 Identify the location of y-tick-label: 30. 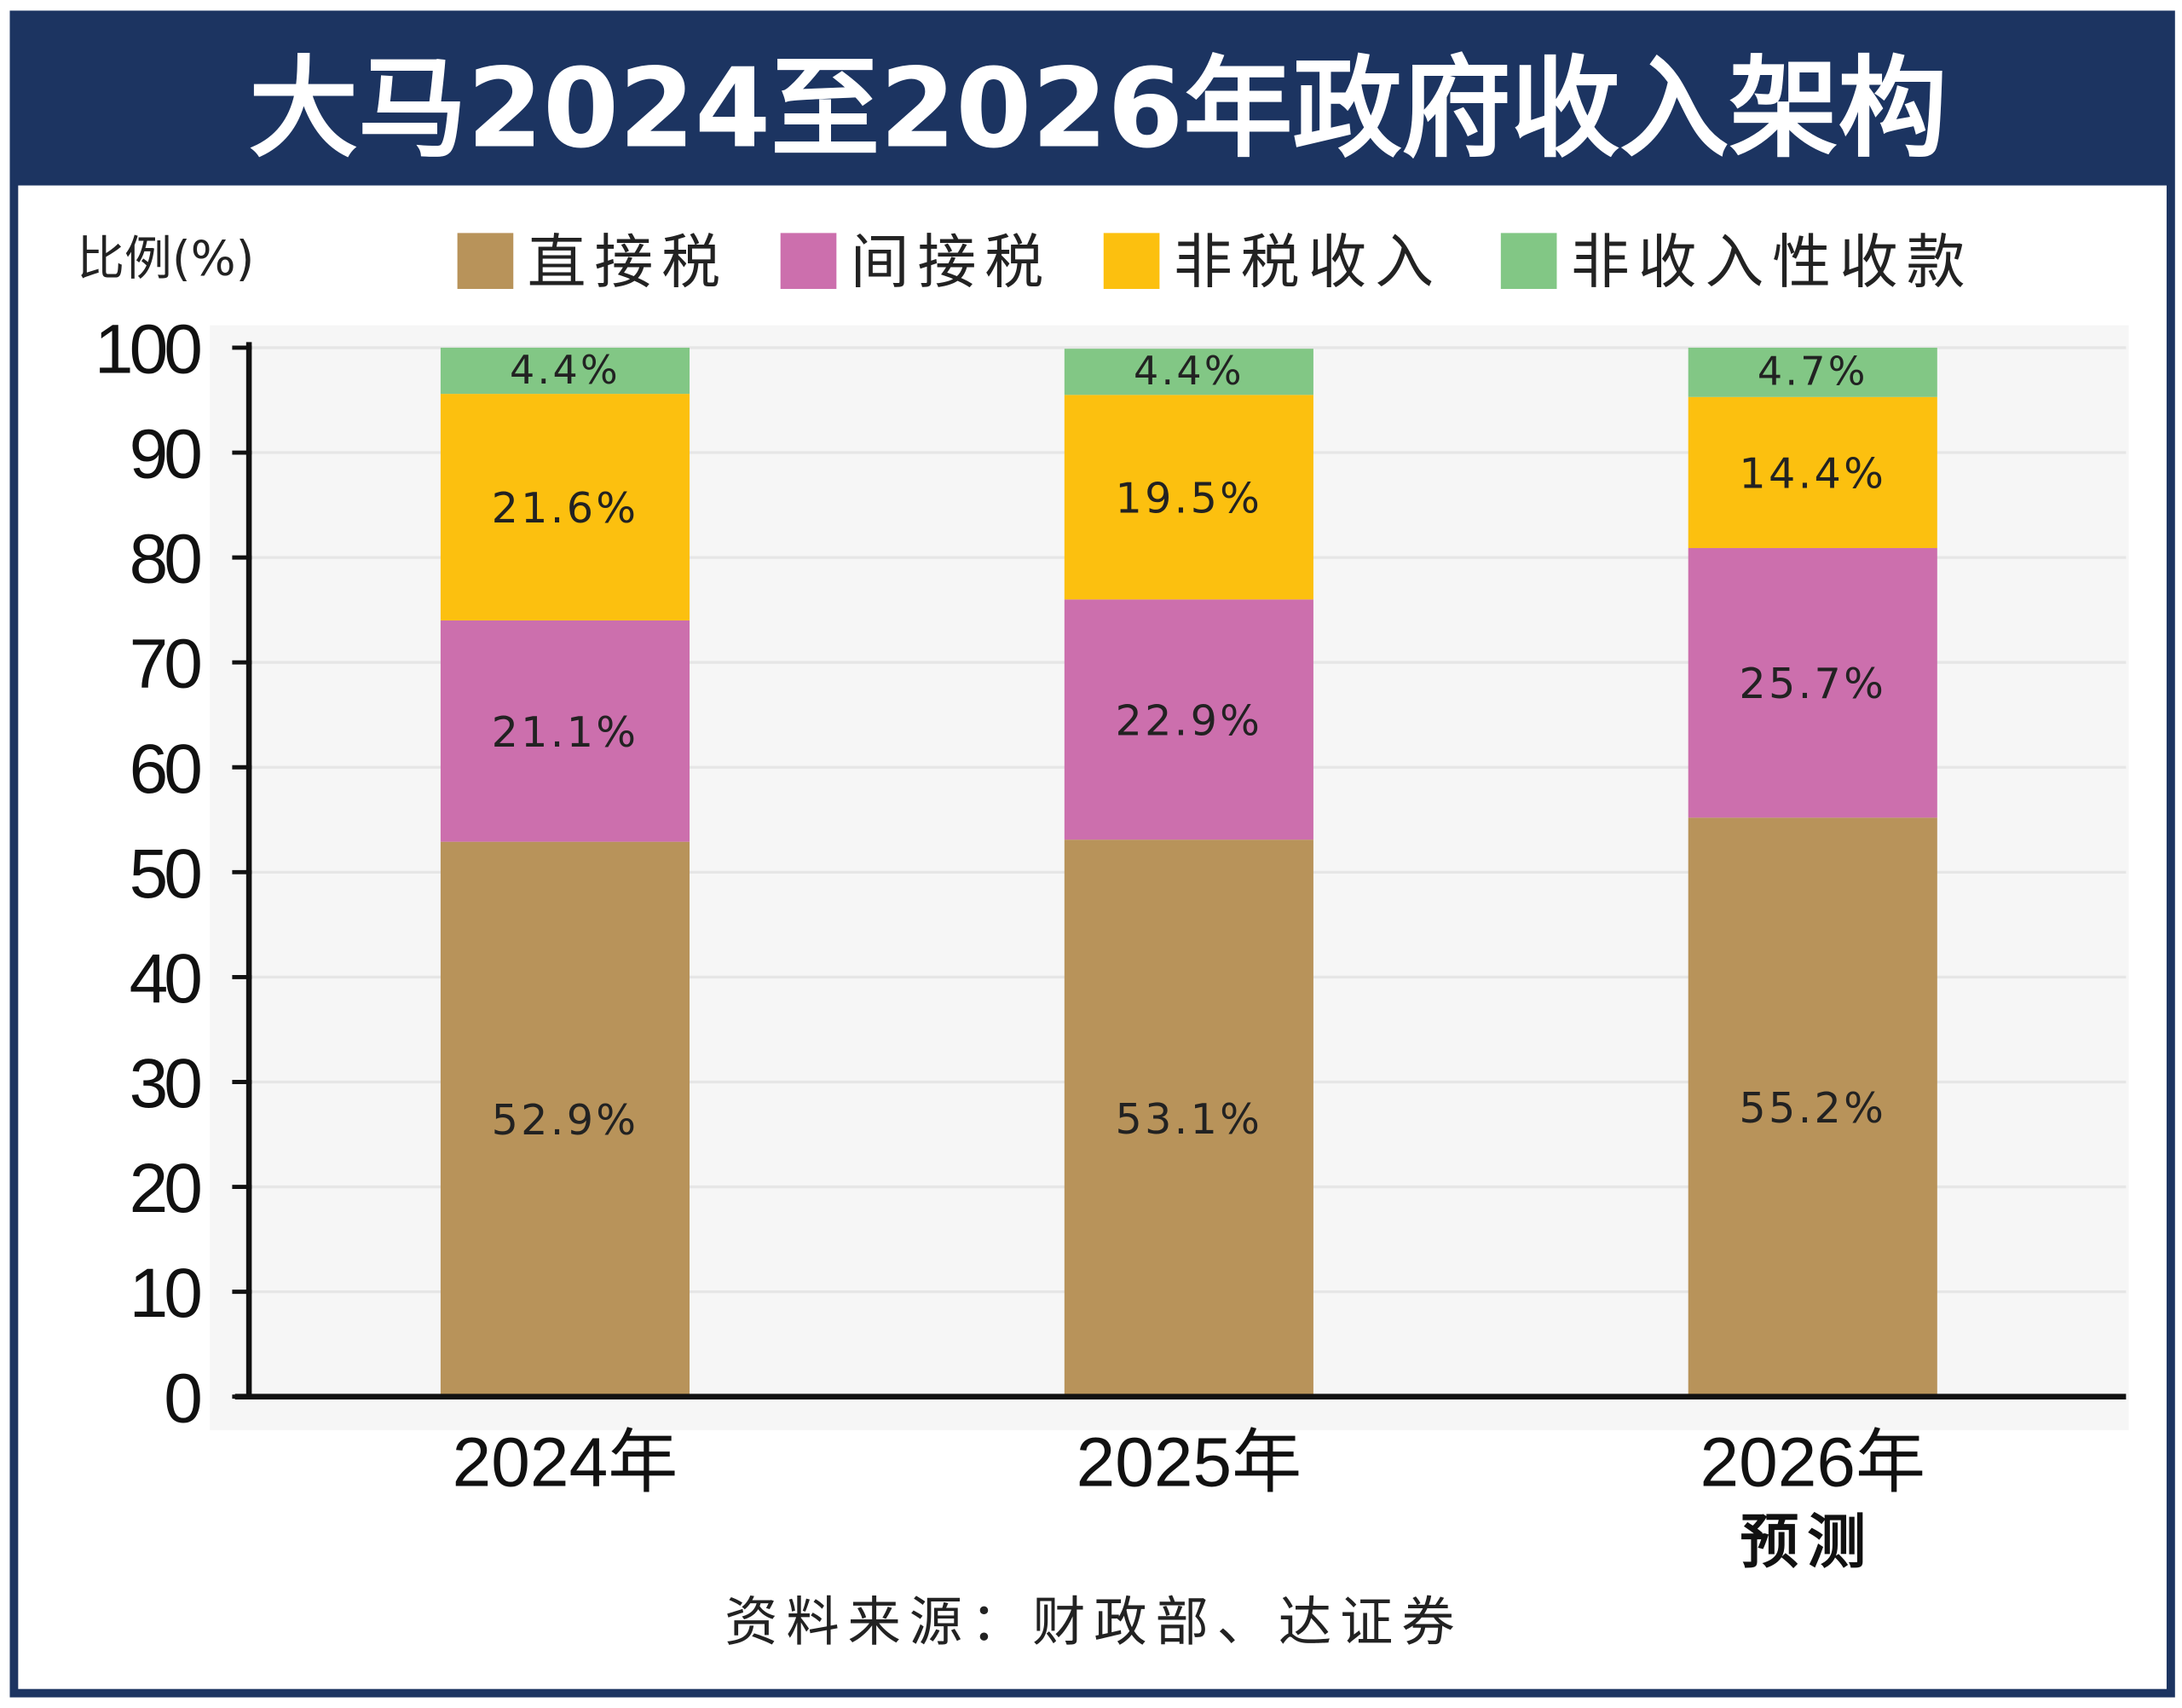
(165, 1083).